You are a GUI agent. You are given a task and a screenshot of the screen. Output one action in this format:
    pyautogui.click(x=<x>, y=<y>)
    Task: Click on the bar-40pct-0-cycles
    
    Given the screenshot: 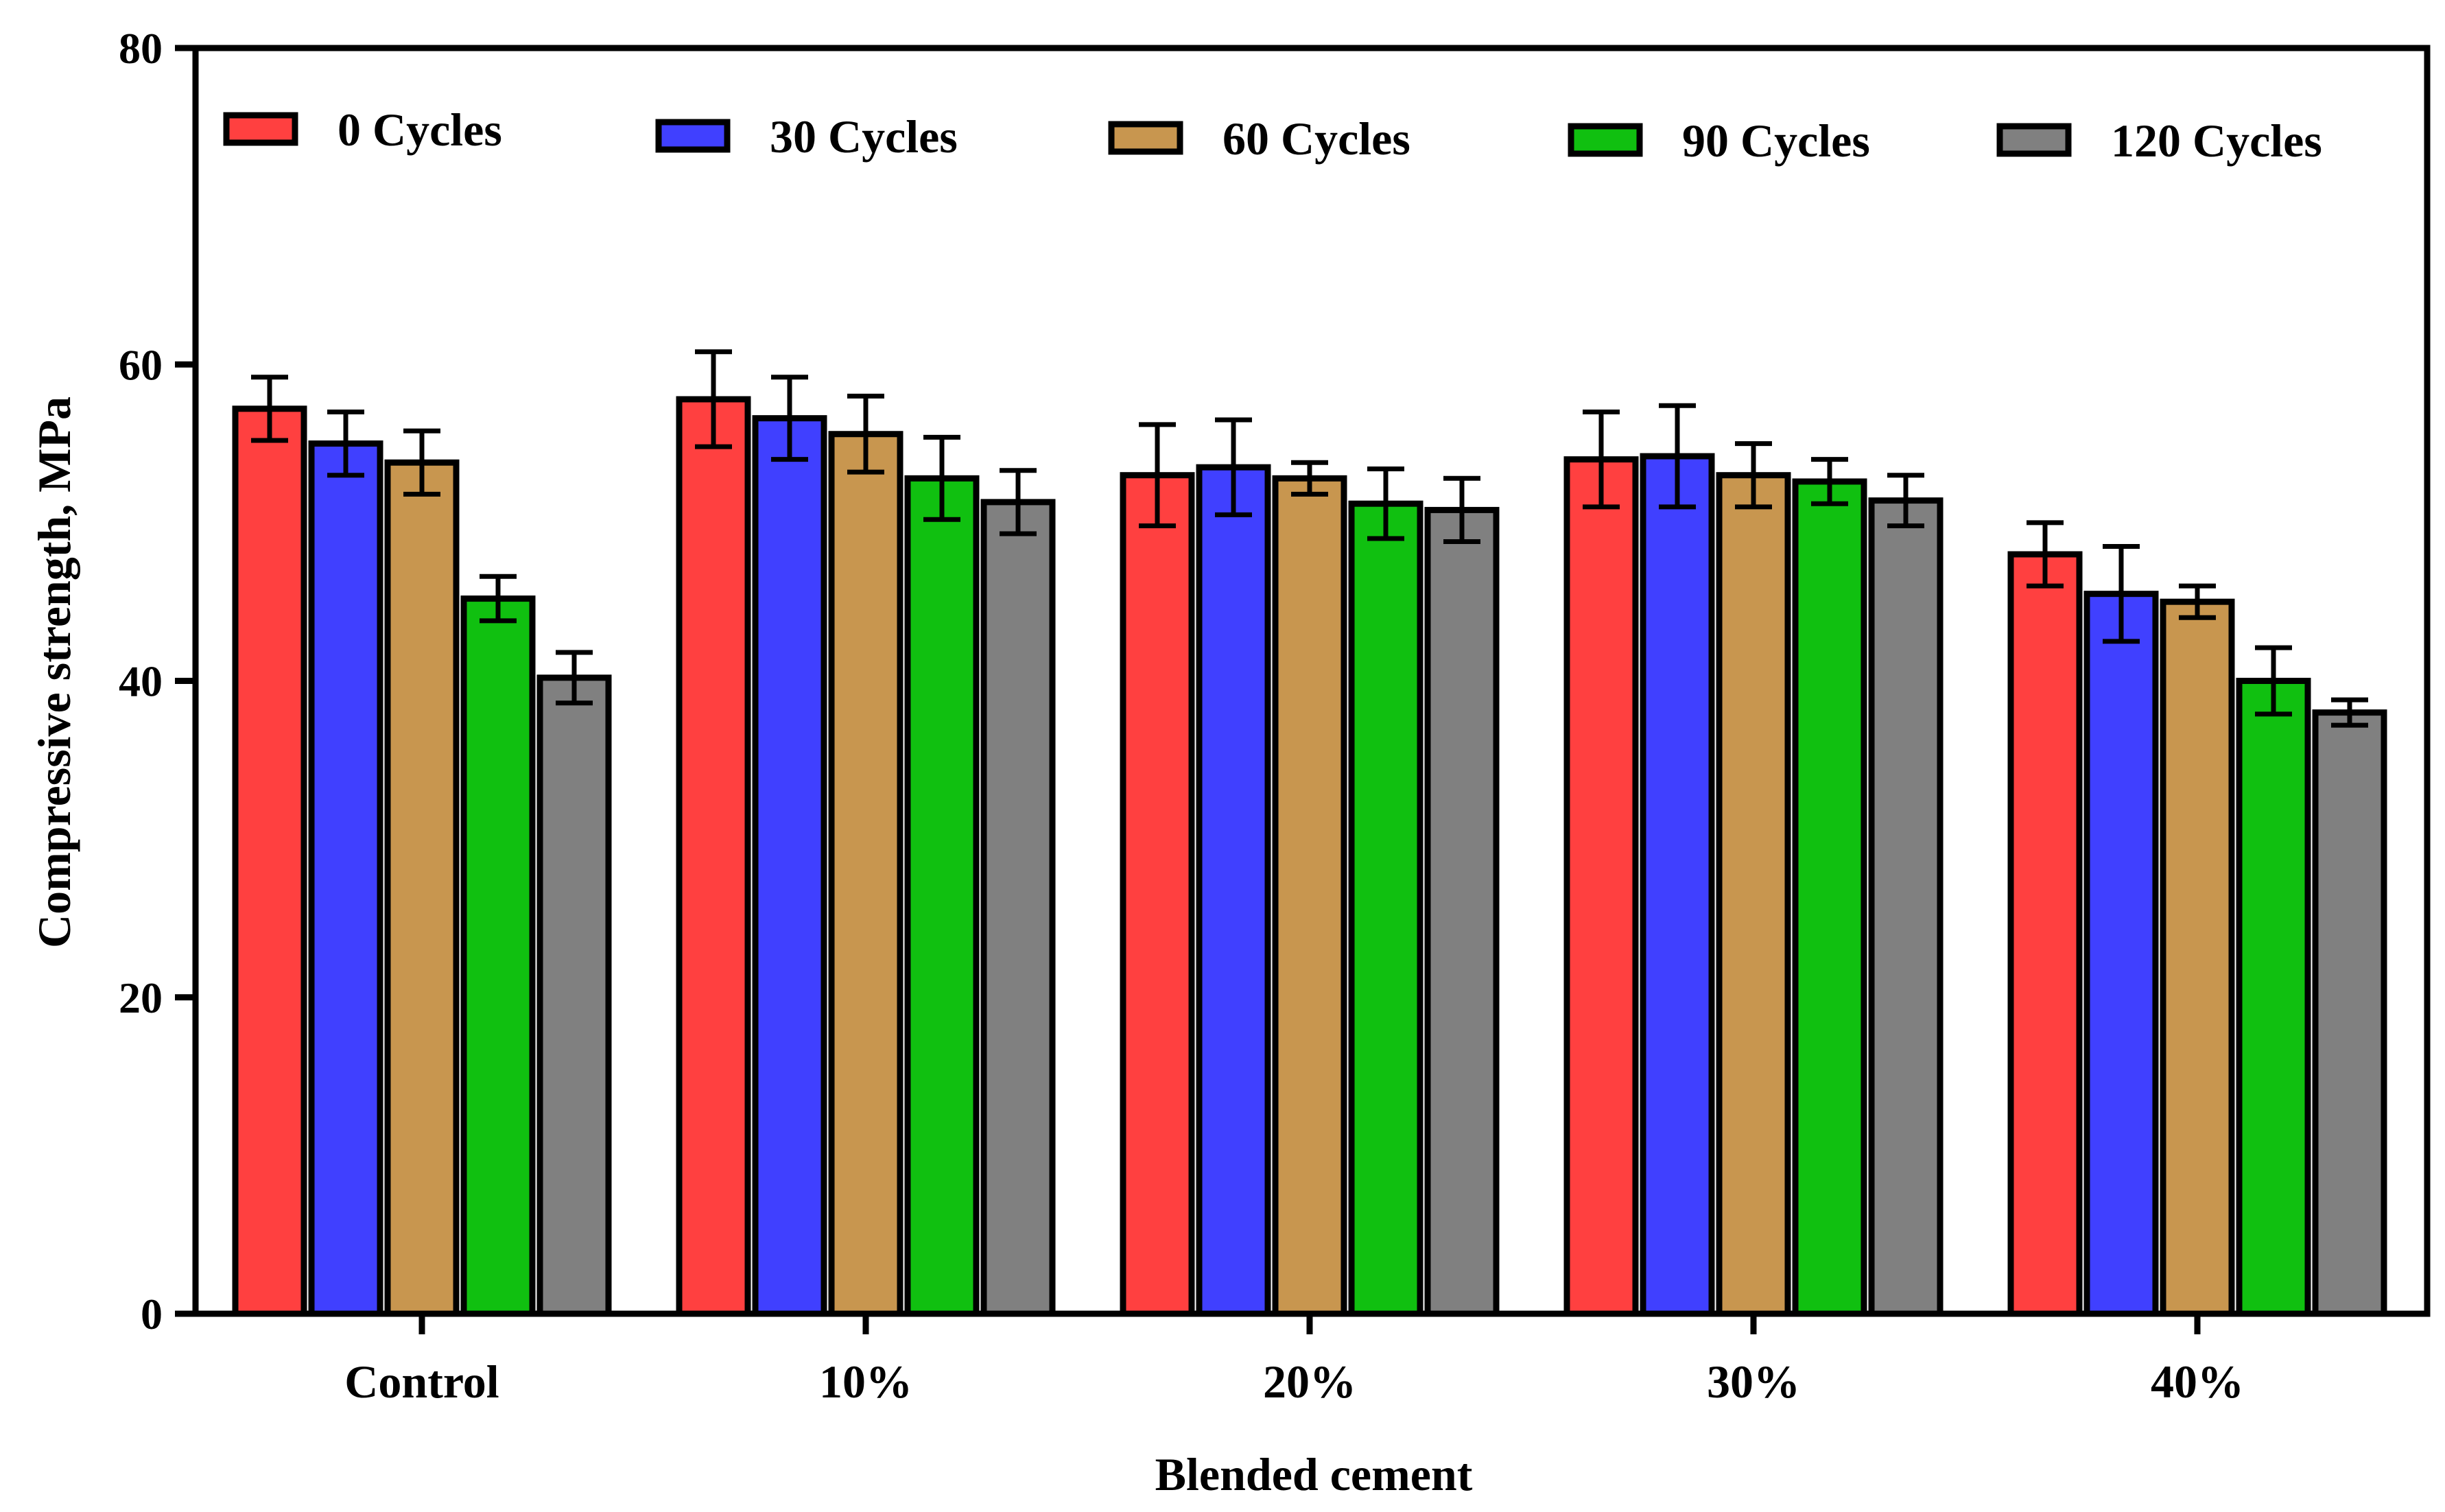 What is the action you would take?
    pyautogui.click(x=2045, y=934)
    